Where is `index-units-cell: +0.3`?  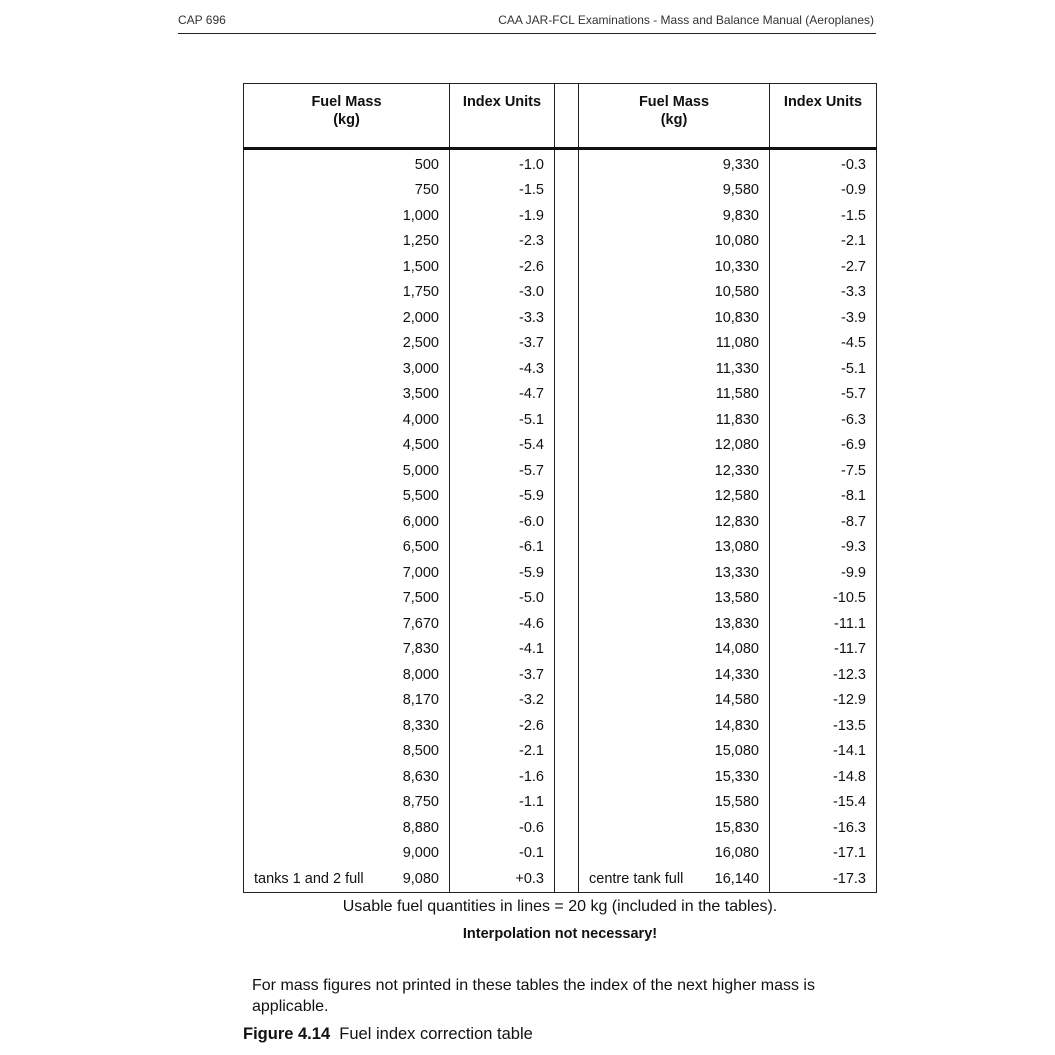
index-units-cell: +0.3 is located at coordinates (502, 879).